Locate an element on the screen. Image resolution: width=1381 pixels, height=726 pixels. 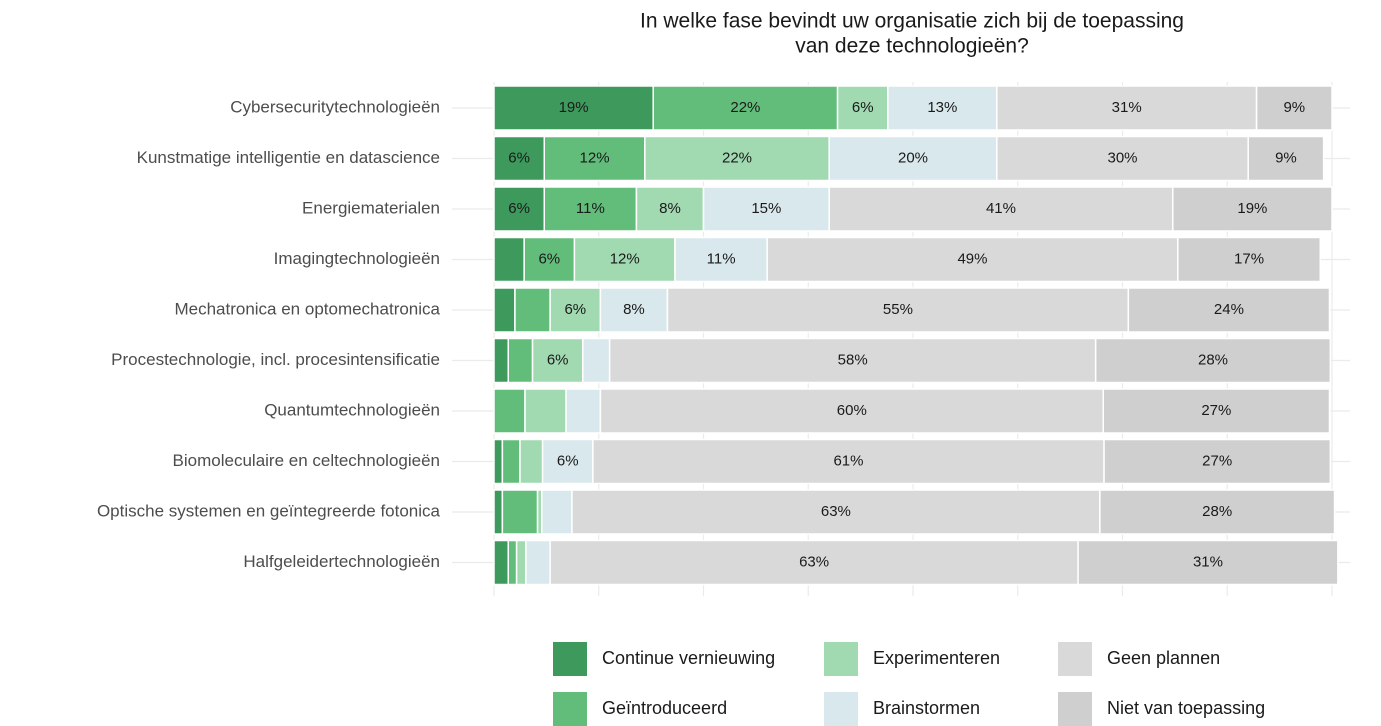
category-label: Cybersecuritytechnologieën is located at coordinates (335, 106).